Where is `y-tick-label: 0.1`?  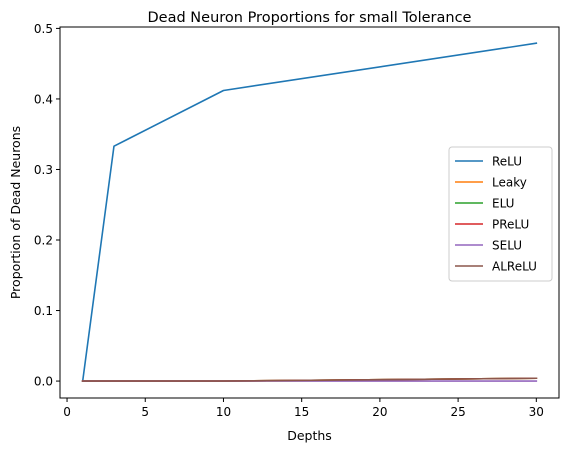
y-tick-label: 0.1 is located at coordinates (43, 311).